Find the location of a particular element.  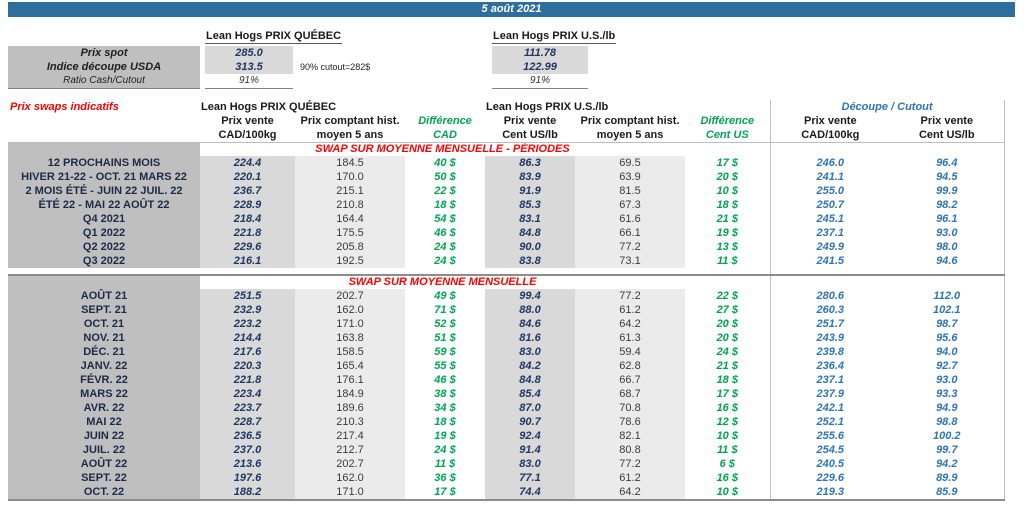

cell-qc-prix-vente: 218.4 is located at coordinates (247, 219).